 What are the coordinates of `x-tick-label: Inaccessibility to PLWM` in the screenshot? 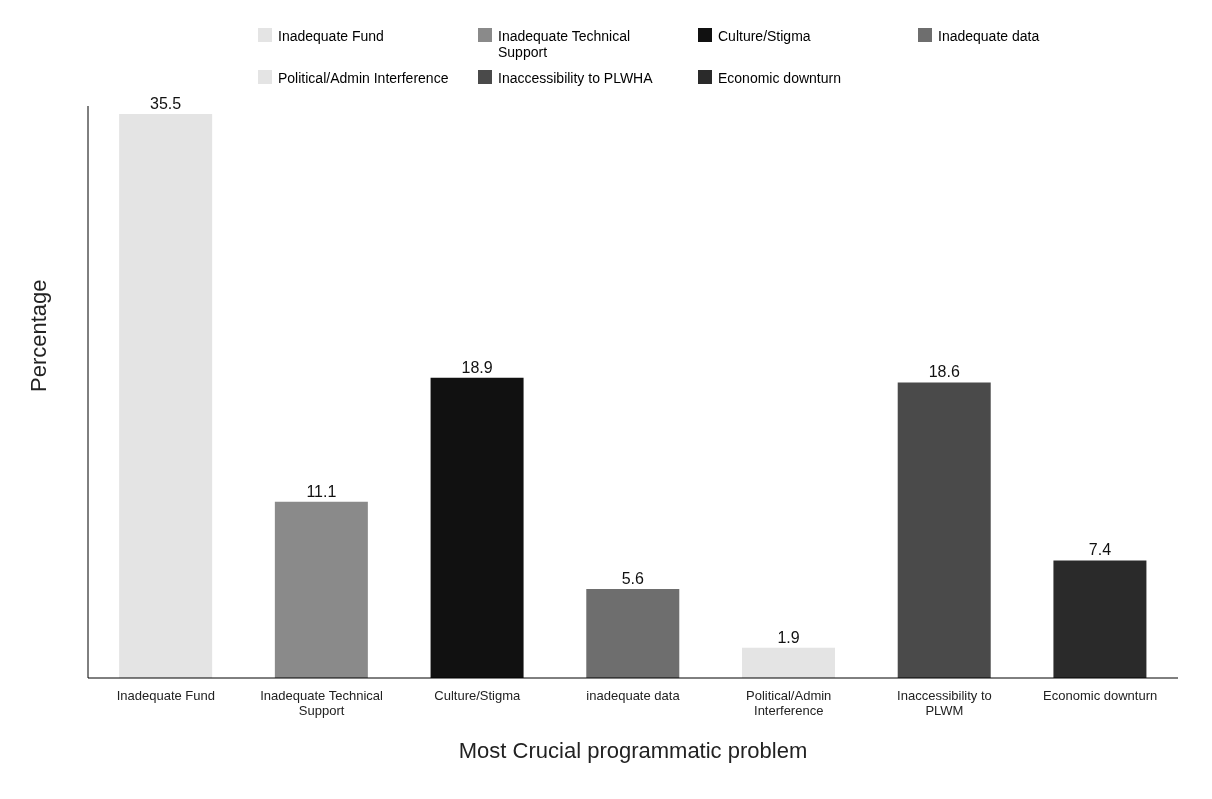 It's located at (944, 703).